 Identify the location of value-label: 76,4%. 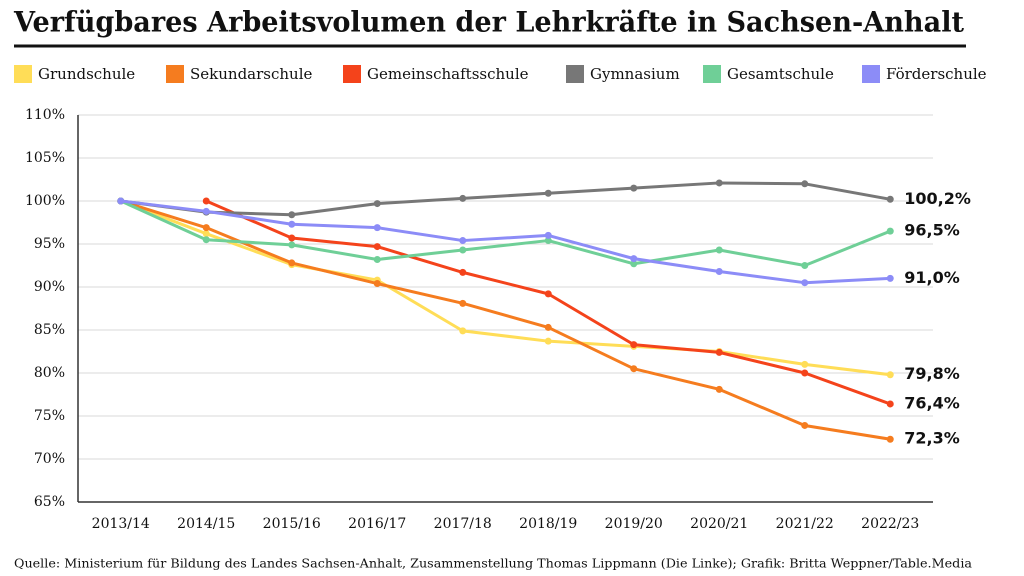
(932, 402).